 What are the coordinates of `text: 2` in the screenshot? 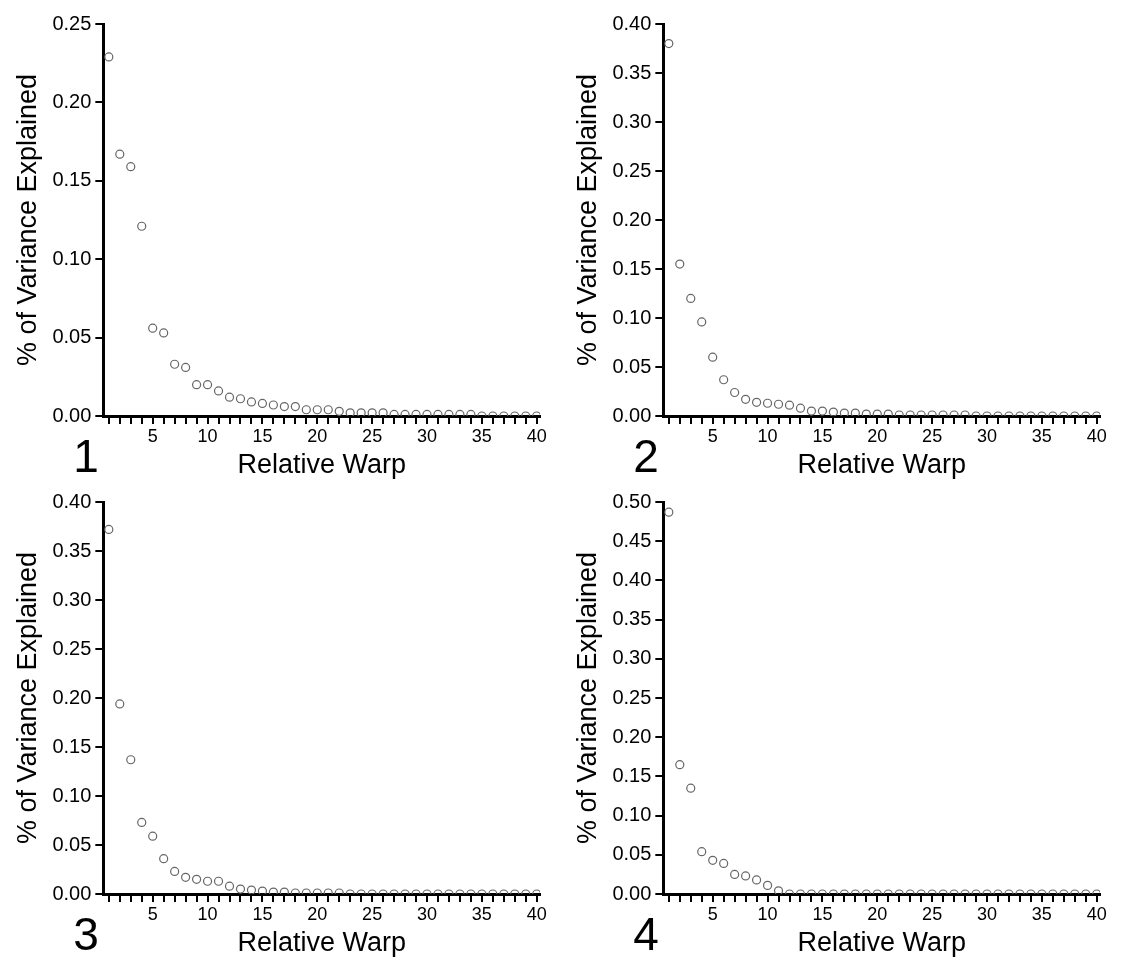 It's located at (646, 455).